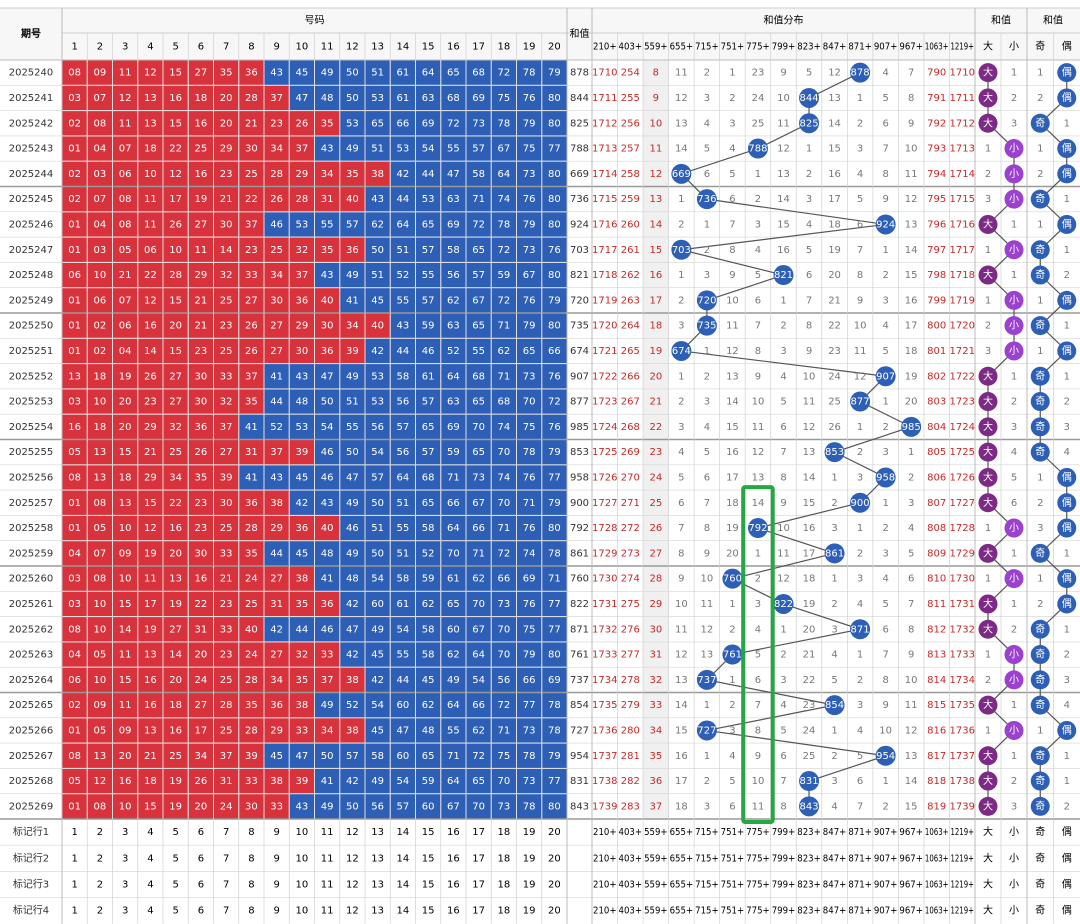 The height and width of the screenshot is (924, 1080). I want to click on number: 54, so click(403, 629).